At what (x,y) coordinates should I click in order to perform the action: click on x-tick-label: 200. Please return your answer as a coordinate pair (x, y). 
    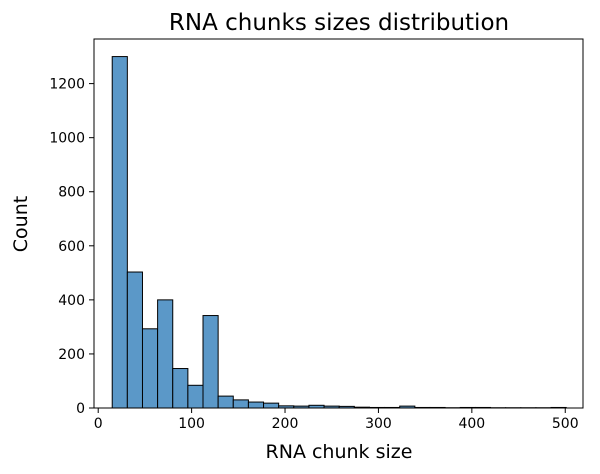
    Looking at the image, I should click on (285, 424).